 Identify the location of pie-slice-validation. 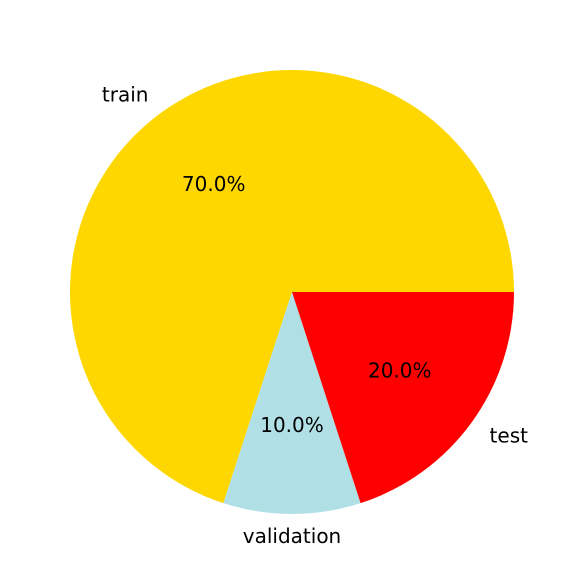
(292, 403).